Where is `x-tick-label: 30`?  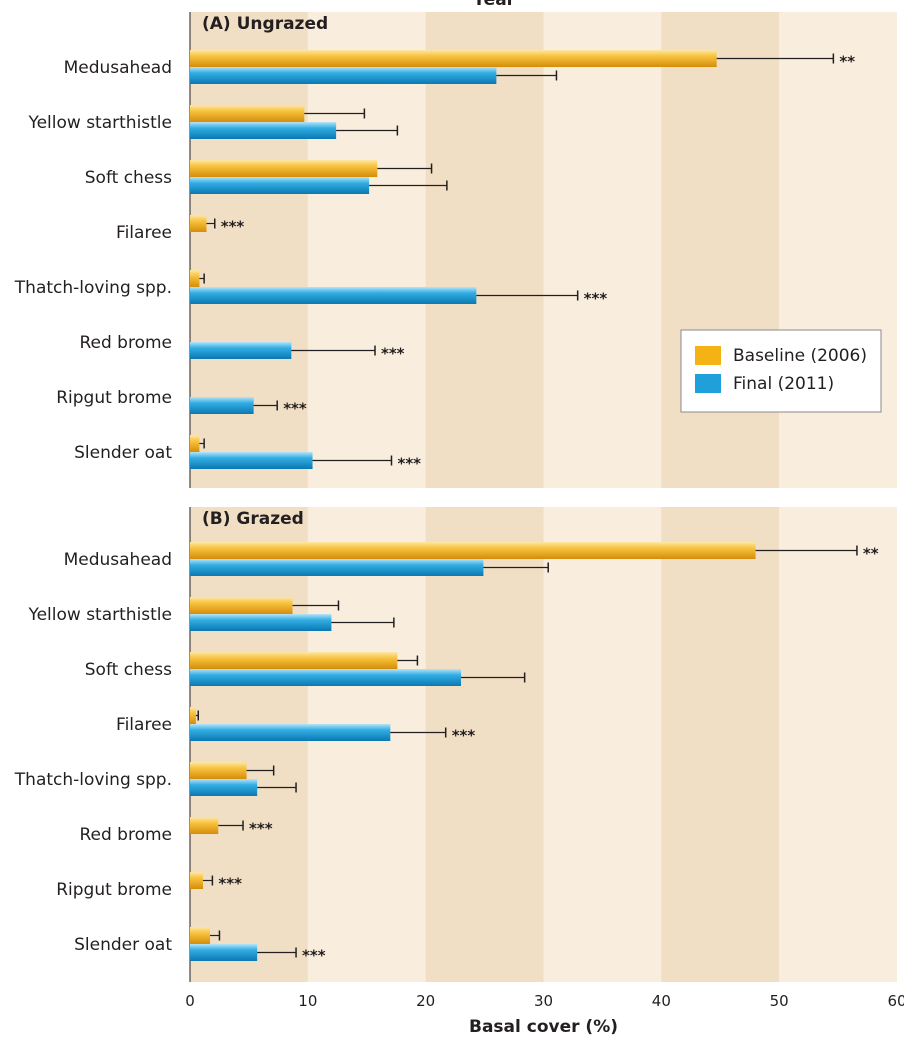
x-tick-label: 30 is located at coordinates (543, 1001).